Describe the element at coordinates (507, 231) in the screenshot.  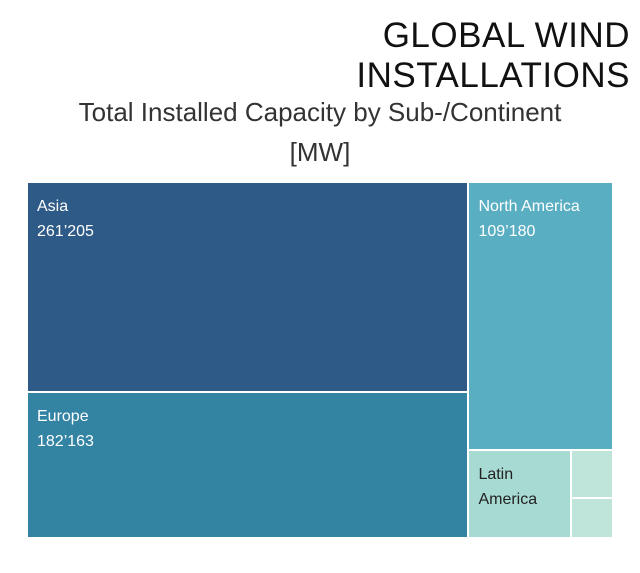
I see `cell-value: 109’180` at that location.